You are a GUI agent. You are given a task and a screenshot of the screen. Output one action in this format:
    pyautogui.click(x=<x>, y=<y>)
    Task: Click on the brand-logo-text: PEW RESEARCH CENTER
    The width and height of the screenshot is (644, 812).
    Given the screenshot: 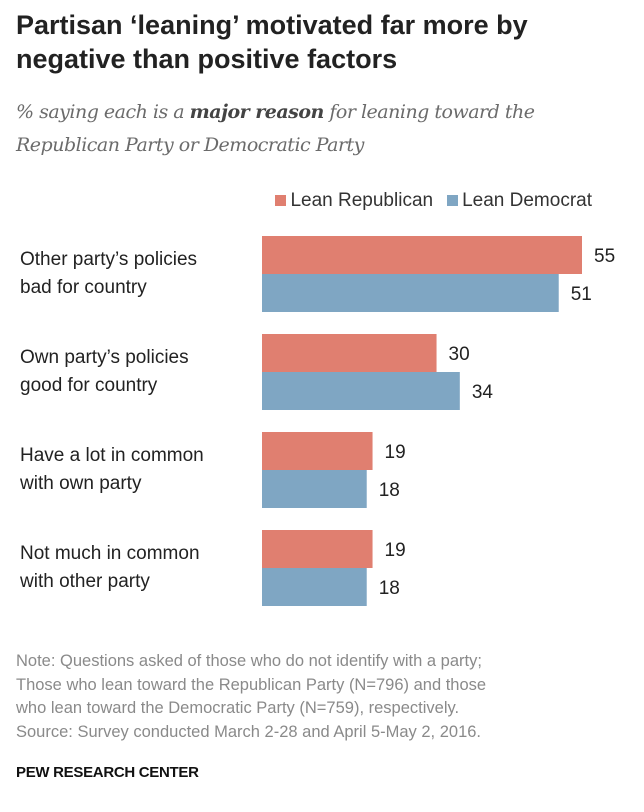 What is the action you would take?
    pyautogui.click(x=107, y=772)
    